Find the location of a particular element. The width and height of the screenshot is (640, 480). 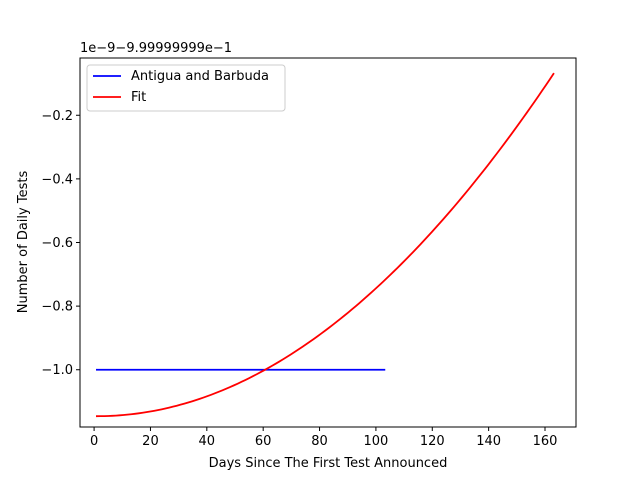

legend-box is located at coordinates (186, 88).